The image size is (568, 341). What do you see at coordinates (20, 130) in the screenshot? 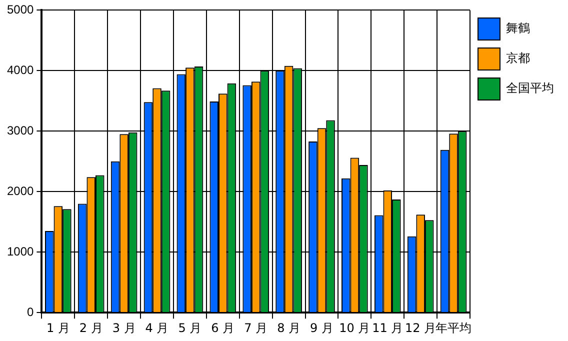
I see `y-tick-label: 3000` at bounding box center [20, 130].